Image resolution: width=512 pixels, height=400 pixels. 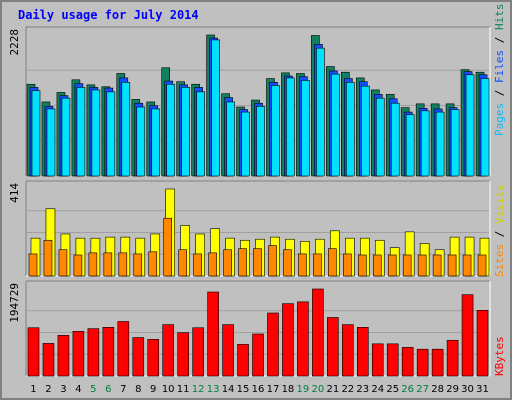 What do you see at coordinates (228, 389) in the screenshot?
I see `x-tick-label-day-14: 14` at bounding box center [228, 389].